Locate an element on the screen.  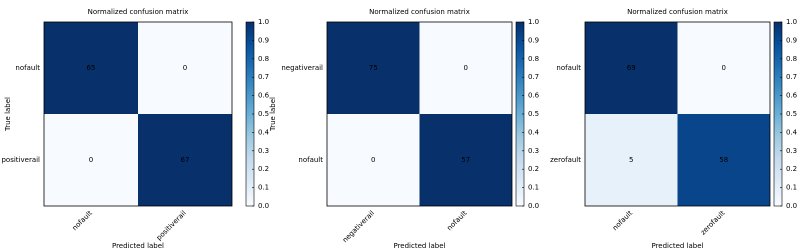
cell-label: 58 is located at coordinates (723, 160).